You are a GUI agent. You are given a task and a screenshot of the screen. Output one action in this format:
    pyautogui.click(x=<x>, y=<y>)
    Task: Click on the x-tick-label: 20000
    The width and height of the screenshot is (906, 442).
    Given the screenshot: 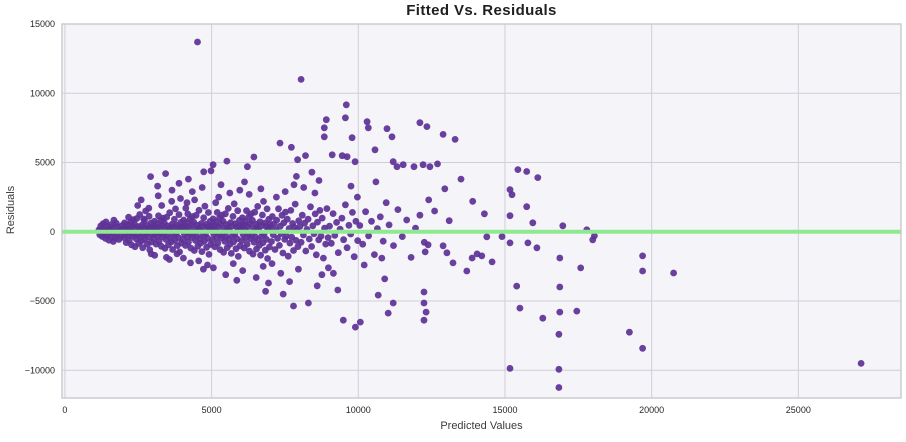 What is the action you would take?
    pyautogui.click(x=651, y=410)
    